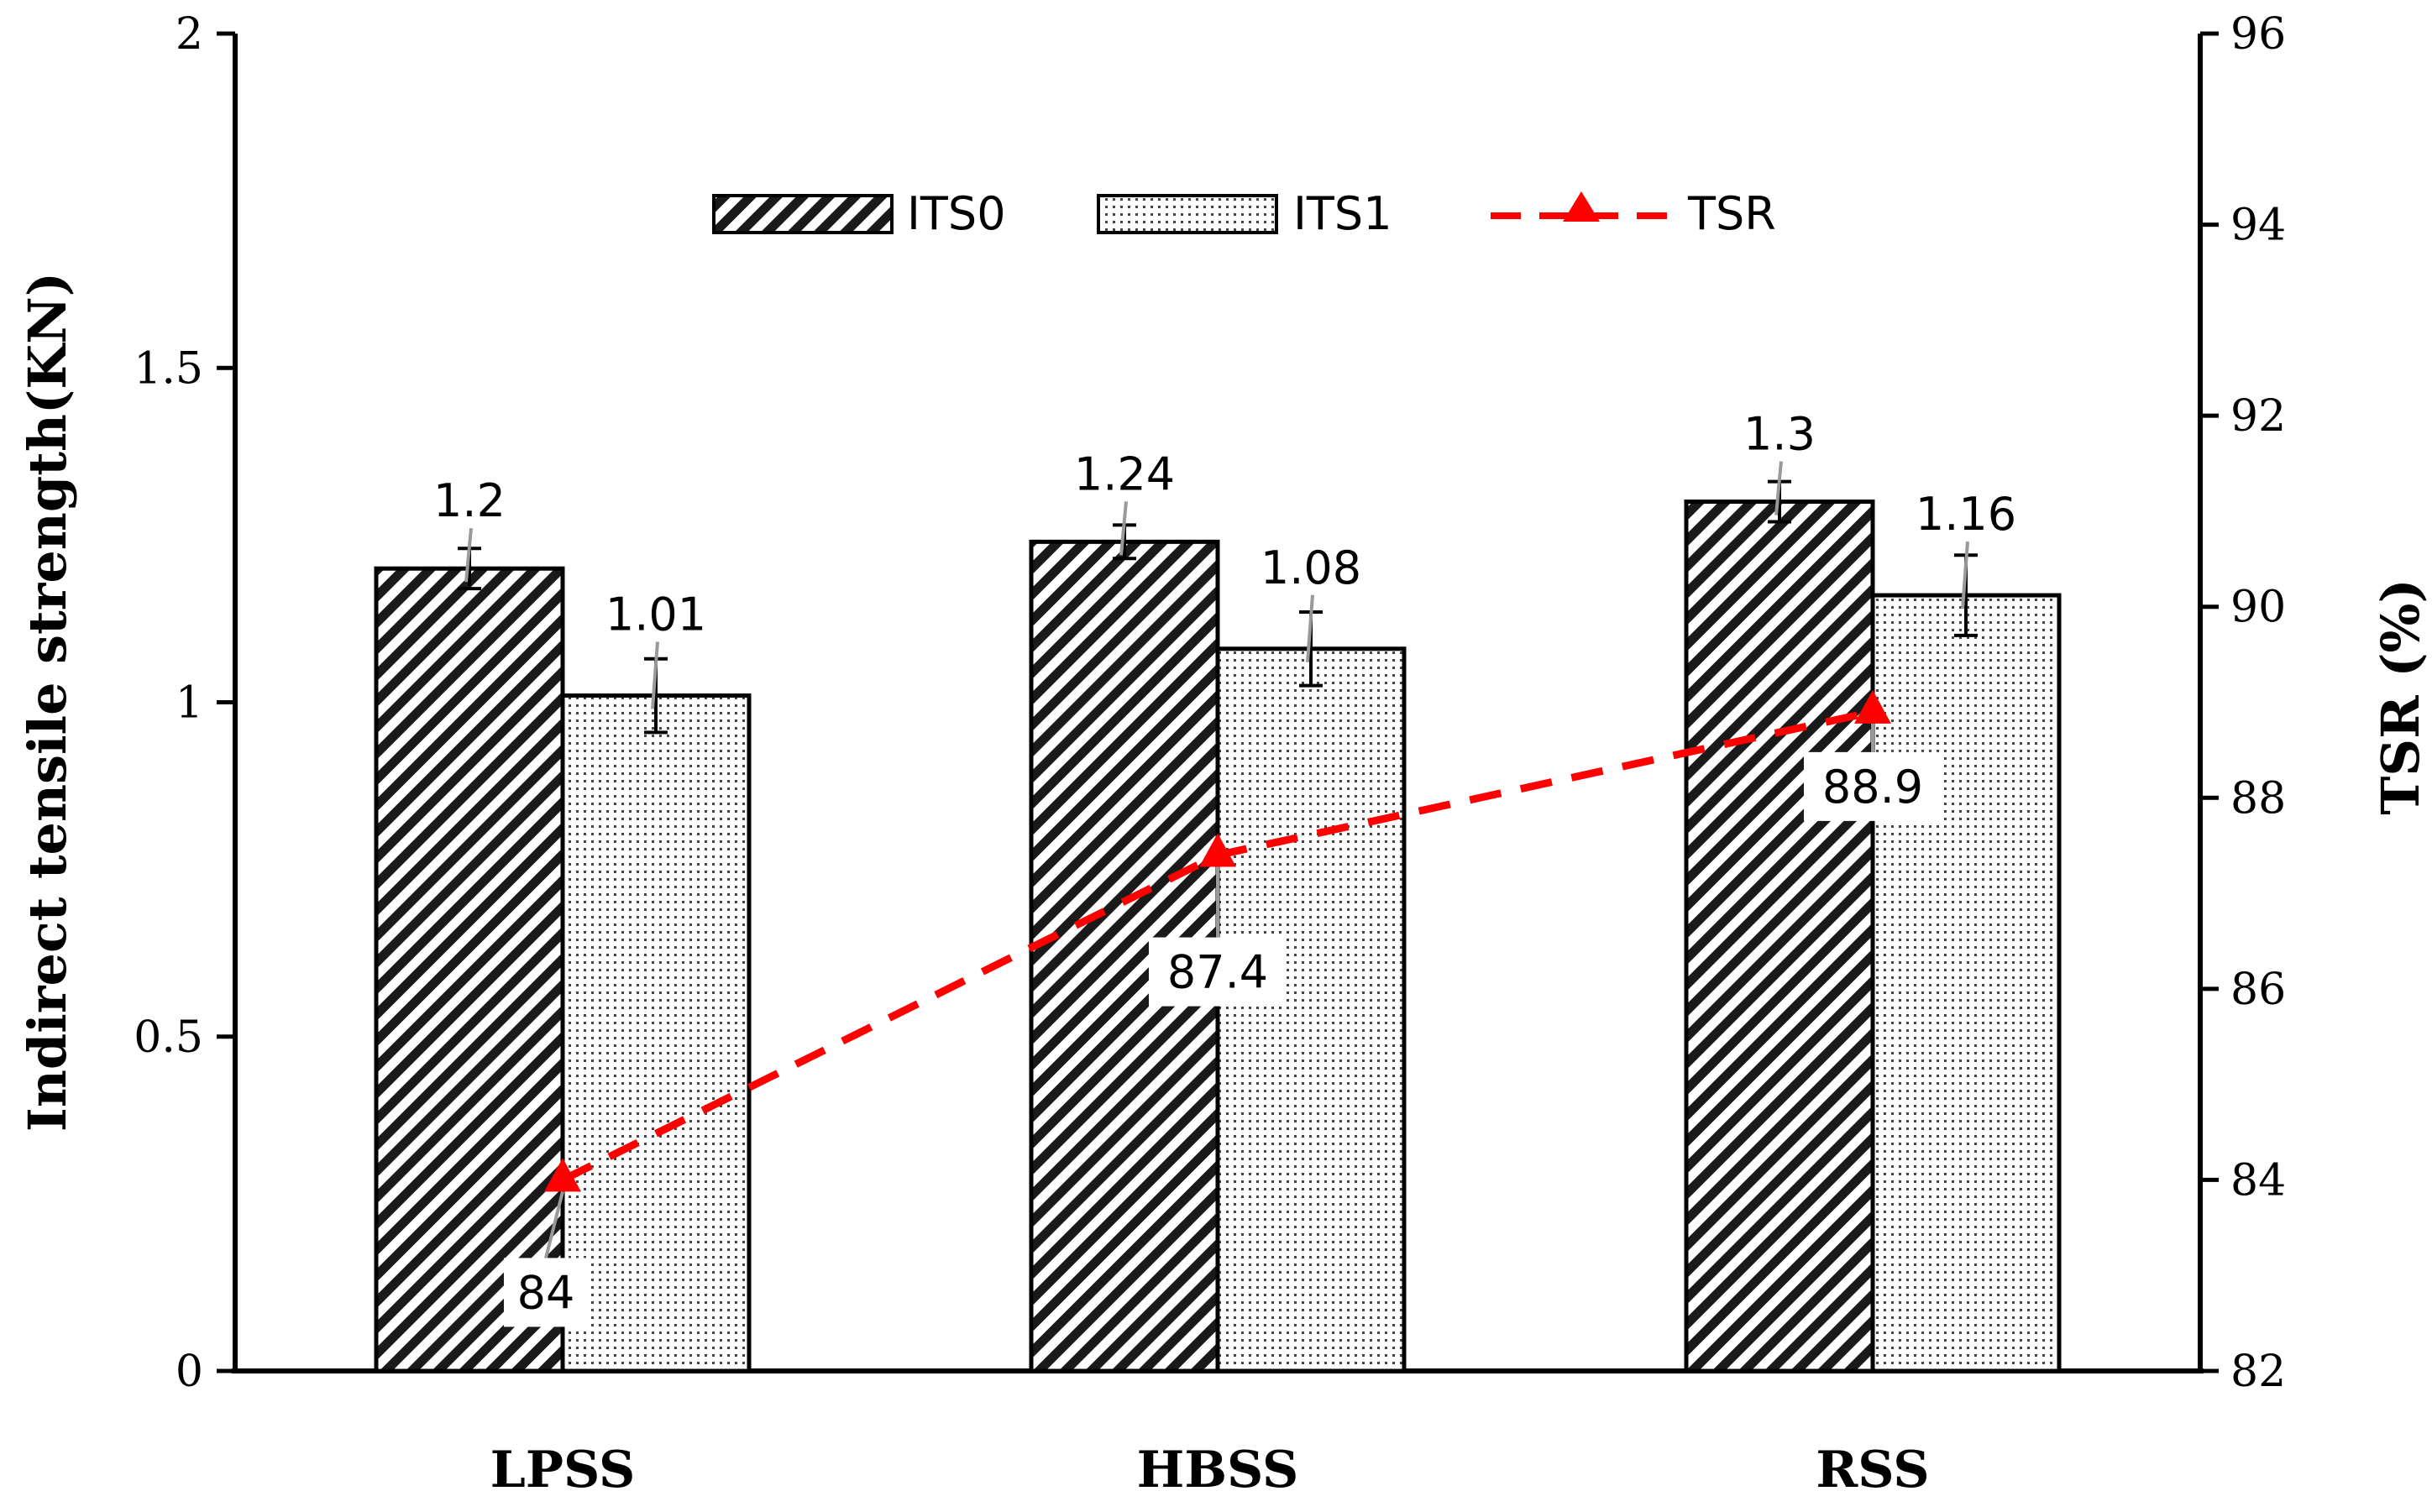  Describe the element at coordinates (1311, 567) in the screenshot. I see `bar-data-label: 1.08` at that location.